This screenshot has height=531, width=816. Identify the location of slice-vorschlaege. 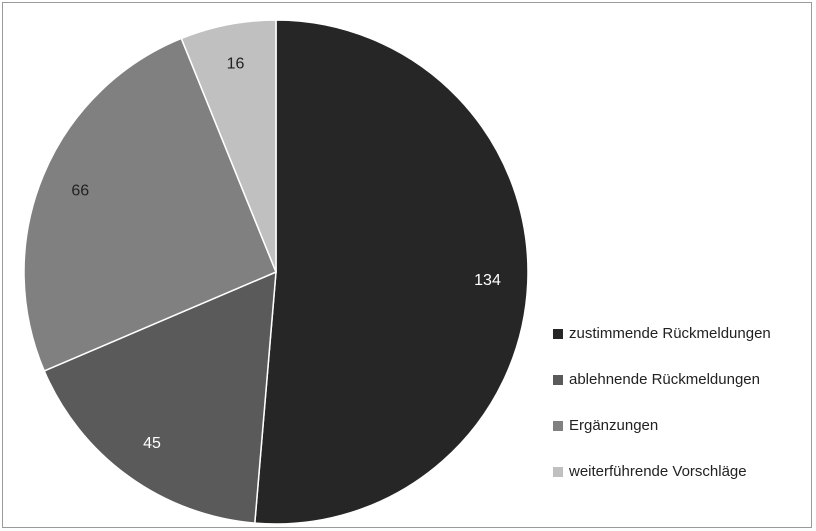
(228, 146).